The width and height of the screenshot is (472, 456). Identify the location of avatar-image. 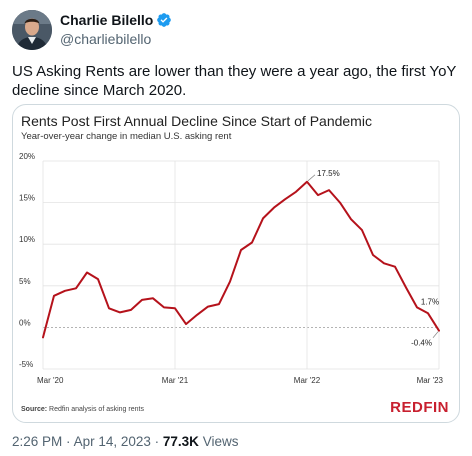
(32, 30).